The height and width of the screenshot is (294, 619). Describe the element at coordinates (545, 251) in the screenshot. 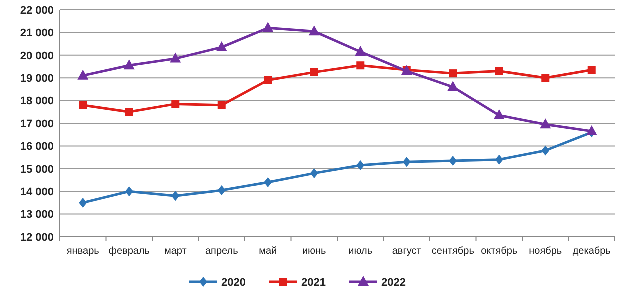

I see `x-tick-label: ноябрь` at that location.